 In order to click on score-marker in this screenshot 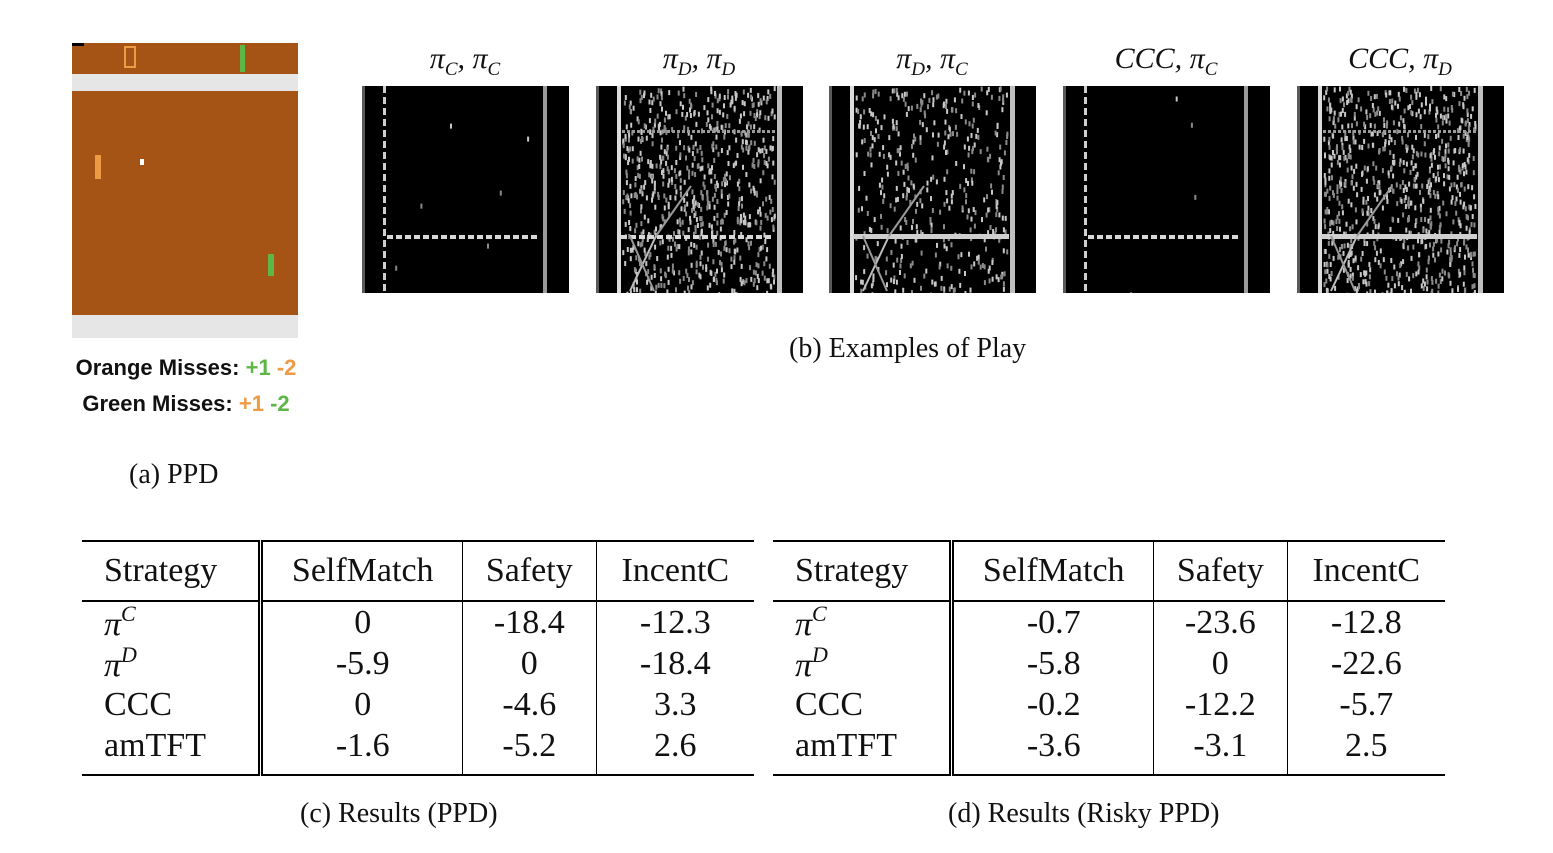, I will do `click(78, 44)`.